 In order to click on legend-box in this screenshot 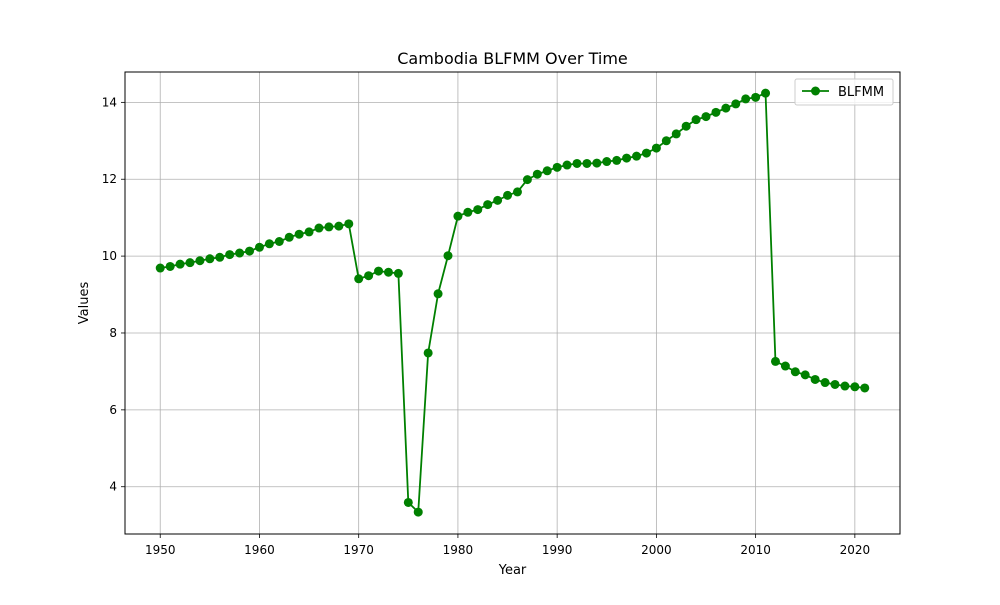, I will do `click(844, 92)`.